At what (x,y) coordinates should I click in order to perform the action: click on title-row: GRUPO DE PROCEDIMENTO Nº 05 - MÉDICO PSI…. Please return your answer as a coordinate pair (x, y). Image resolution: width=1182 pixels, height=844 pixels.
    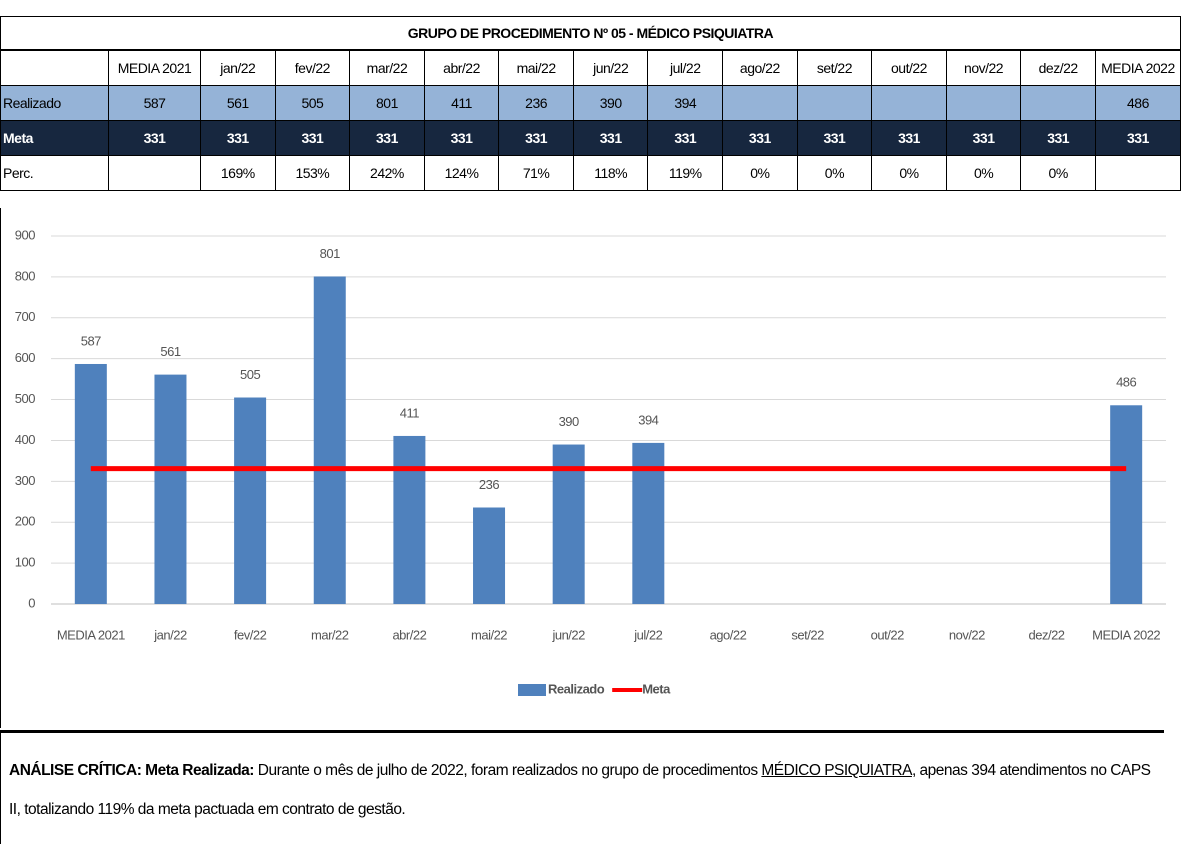
    Looking at the image, I should click on (590, 33).